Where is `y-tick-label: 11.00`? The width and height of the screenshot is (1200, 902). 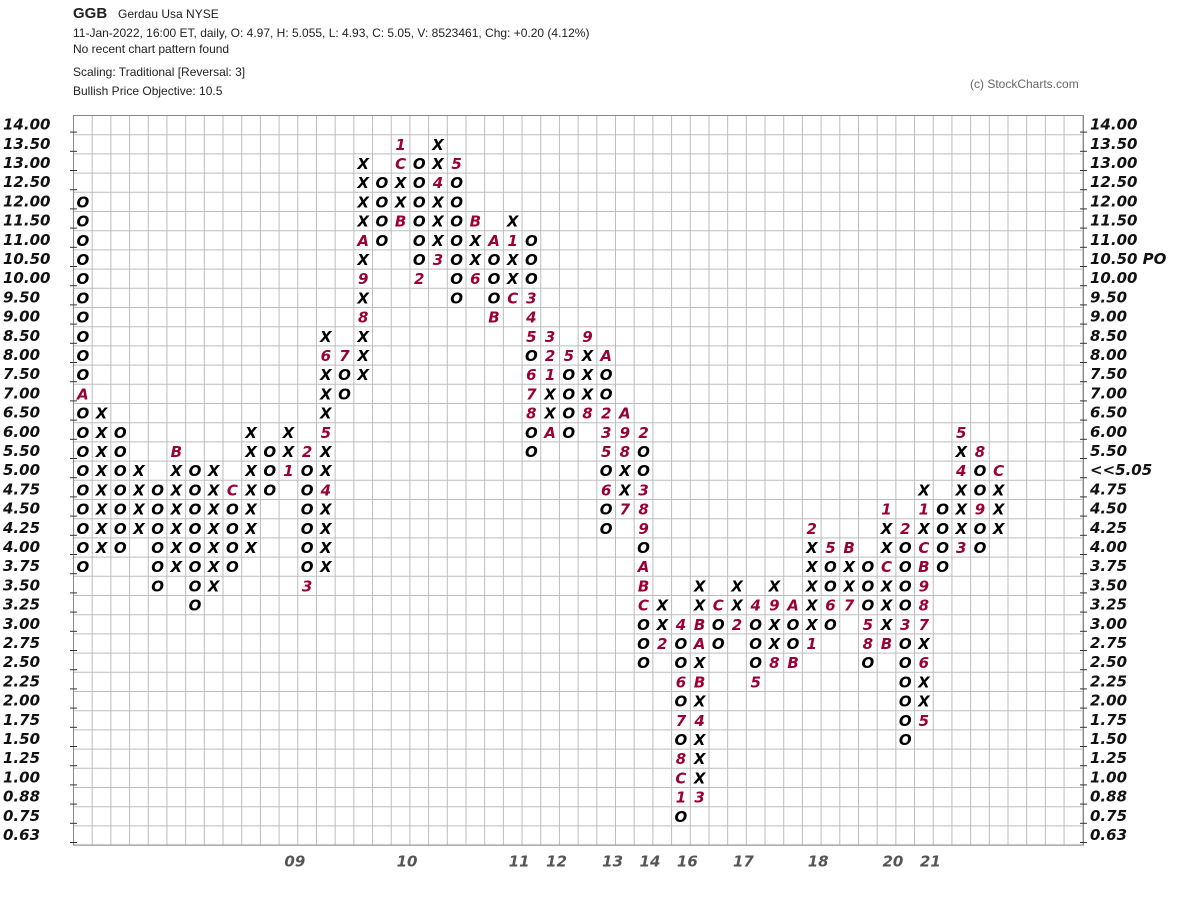 y-tick-label: 11.00 is located at coordinates (26, 240).